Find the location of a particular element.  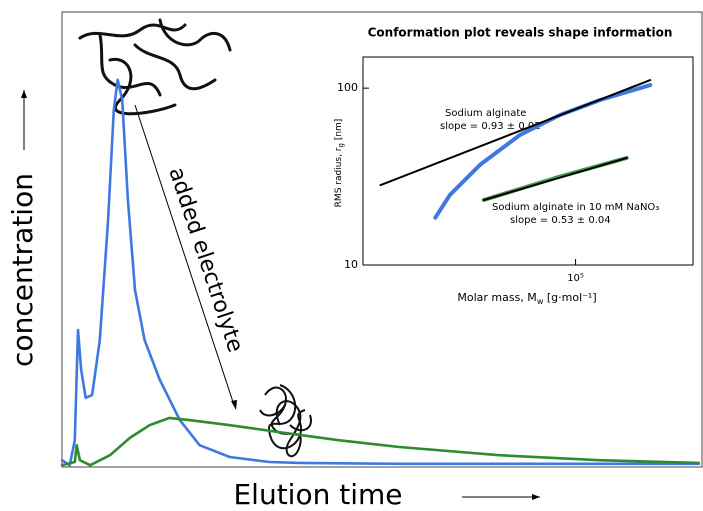

extended-polymer-icon is located at coordinates (155, 67).